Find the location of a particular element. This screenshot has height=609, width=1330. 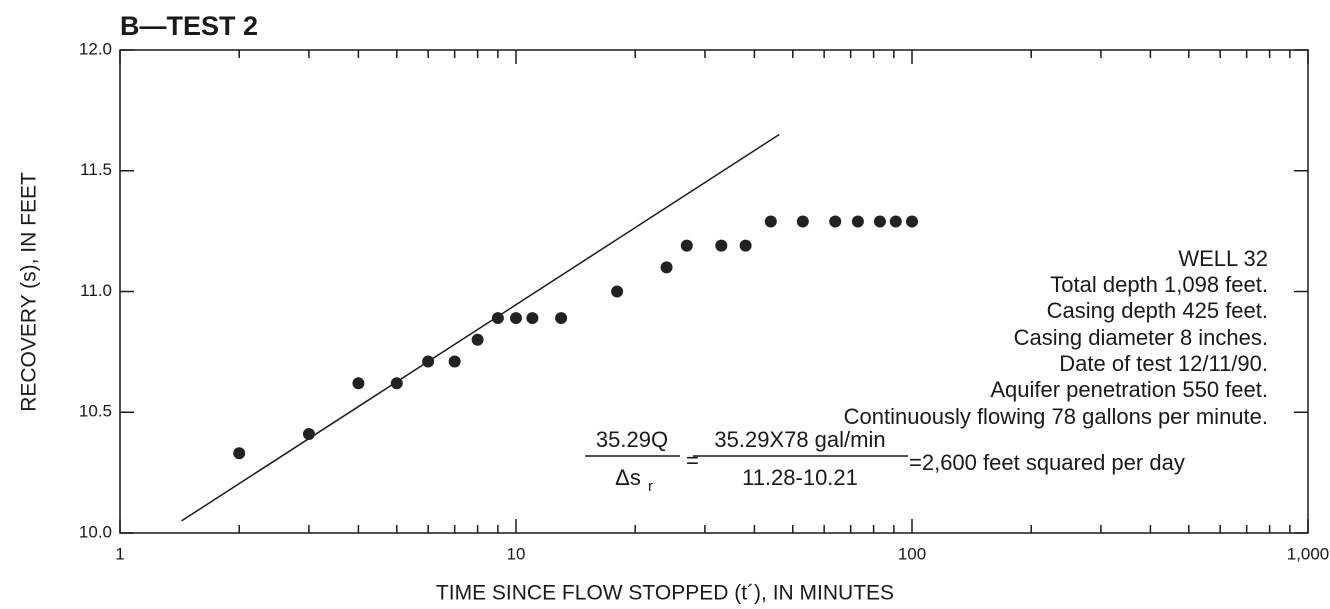

formula-denominator: 11.28-10.21 is located at coordinates (800, 477).